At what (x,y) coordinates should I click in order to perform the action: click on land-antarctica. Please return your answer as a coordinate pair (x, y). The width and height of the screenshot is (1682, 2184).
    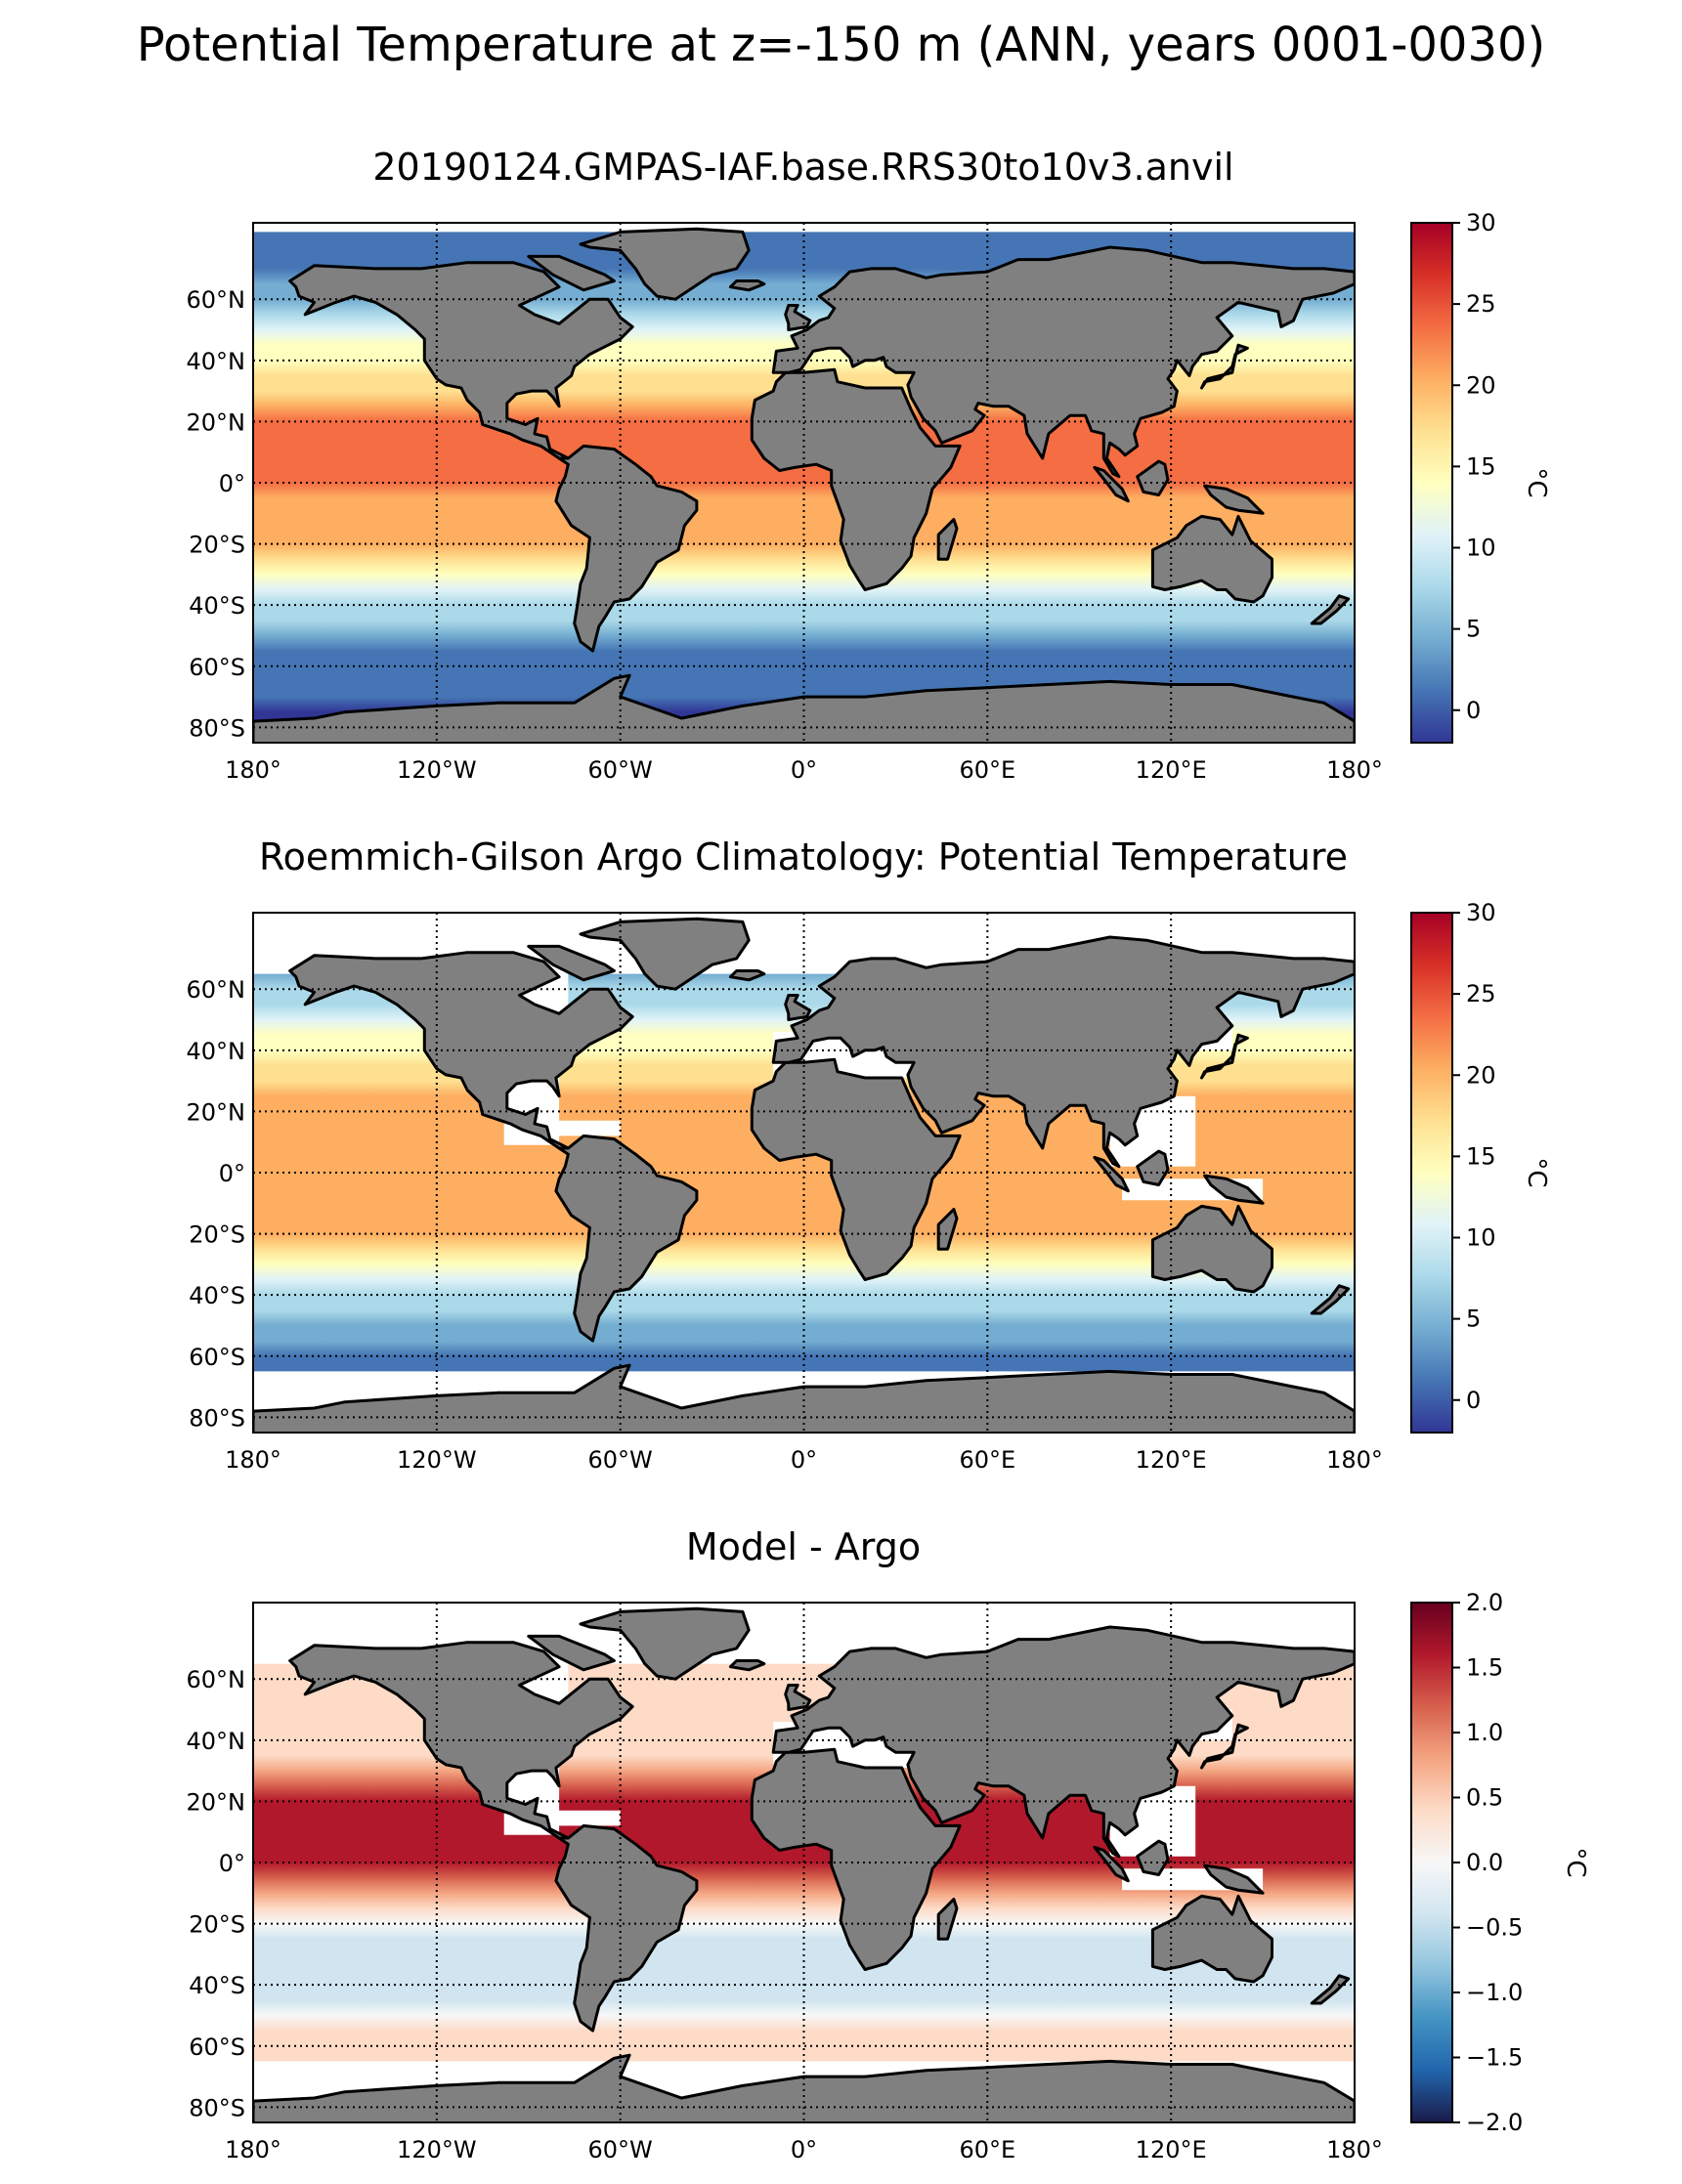
    Looking at the image, I should click on (804, 708).